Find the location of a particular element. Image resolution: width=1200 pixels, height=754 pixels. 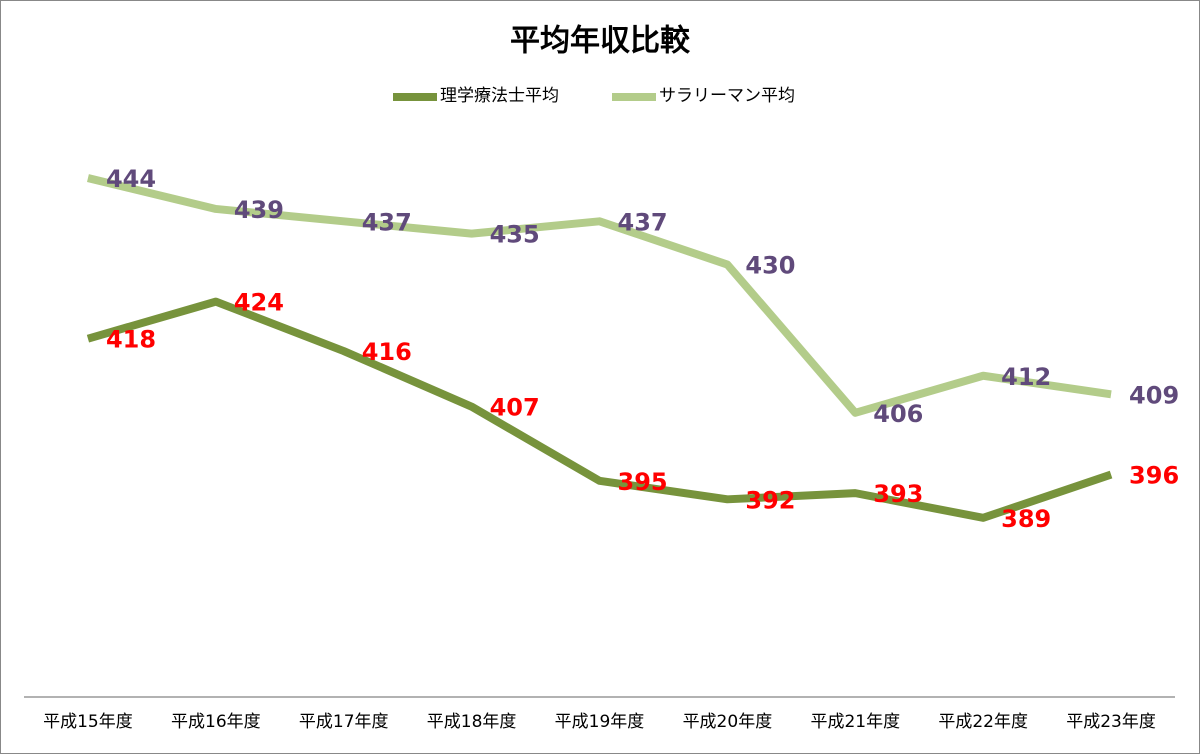

value-label: 439 is located at coordinates (259, 210).